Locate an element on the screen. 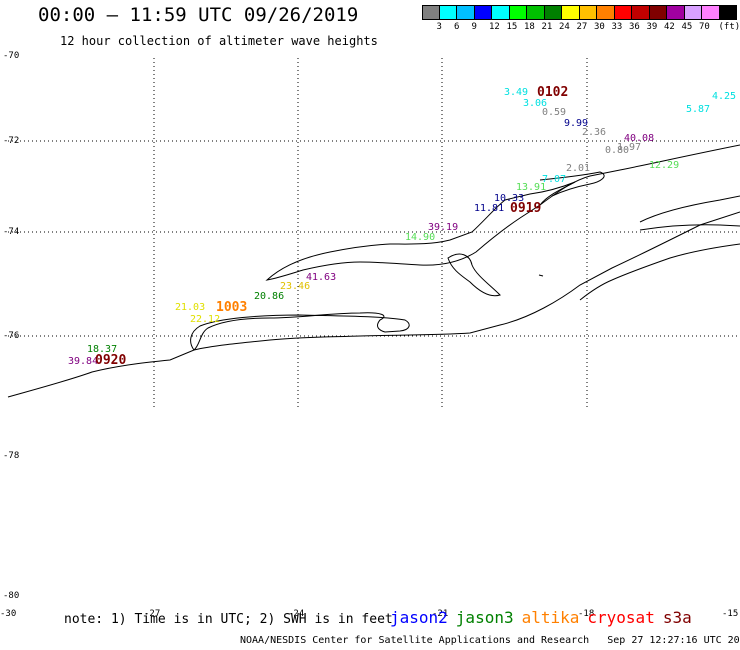 Image resolution: width=740 pixels, height=650 pixels. wave-height-label: 3.06 is located at coordinates (535, 103).